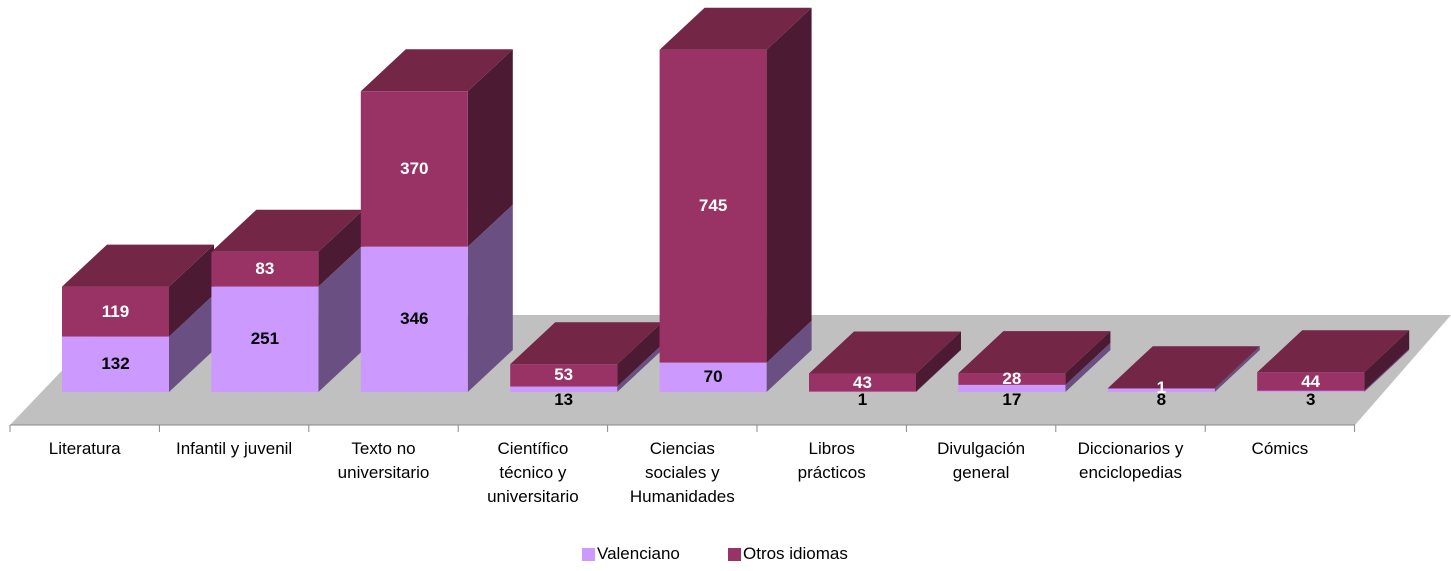 This screenshot has width=1451, height=571. Describe the element at coordinates (1012, 399) in the screenshot. I see `value-label: 17` at that location.